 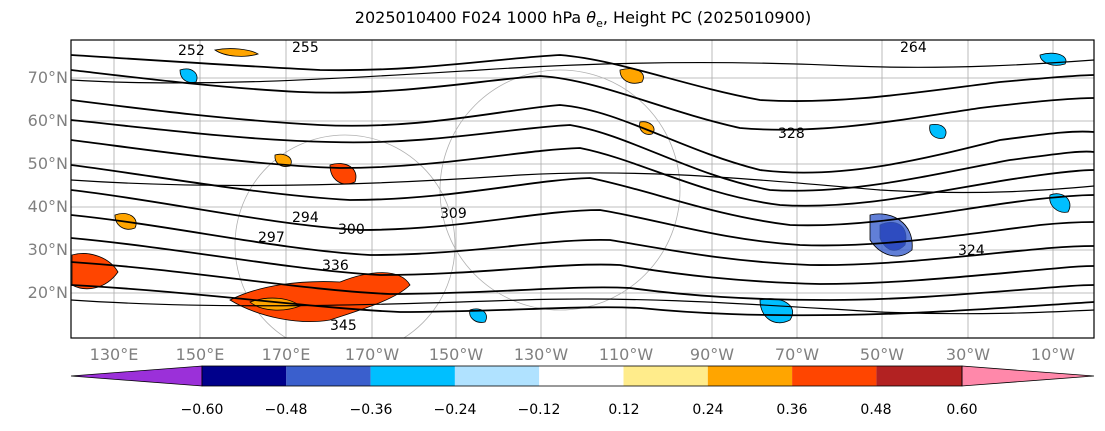 I want to click on contour-label: 336, so click(x=335, y=266).